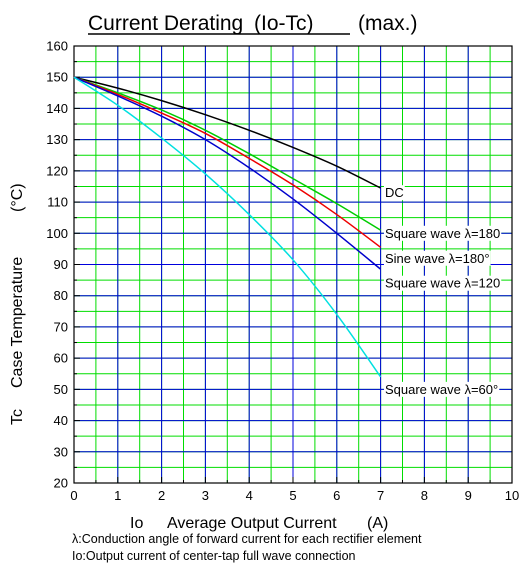 This screenshot has width=526, height=568. What do you see at coordinates (165, 23) in the screenshot?
I see `title-main: Current Derating` at bounding box center [165, 23].